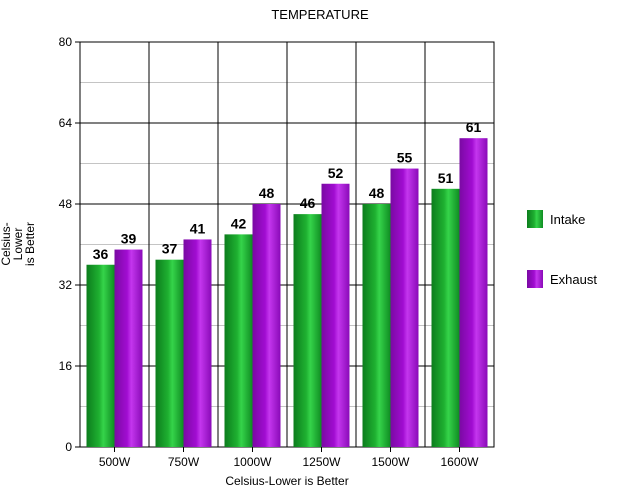  I want to click on y-tick-label: 0, so click(68, 447).